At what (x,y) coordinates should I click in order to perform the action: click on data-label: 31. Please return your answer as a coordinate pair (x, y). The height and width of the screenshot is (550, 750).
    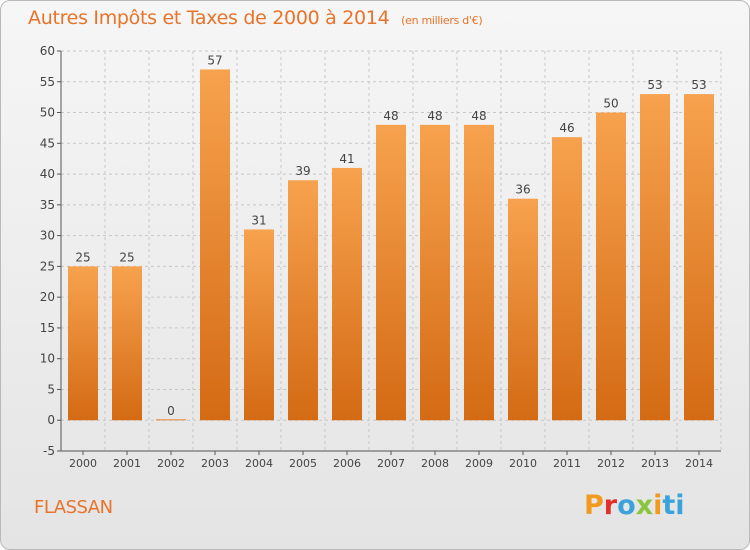
    Looking at the image, I should click on (258, 220).